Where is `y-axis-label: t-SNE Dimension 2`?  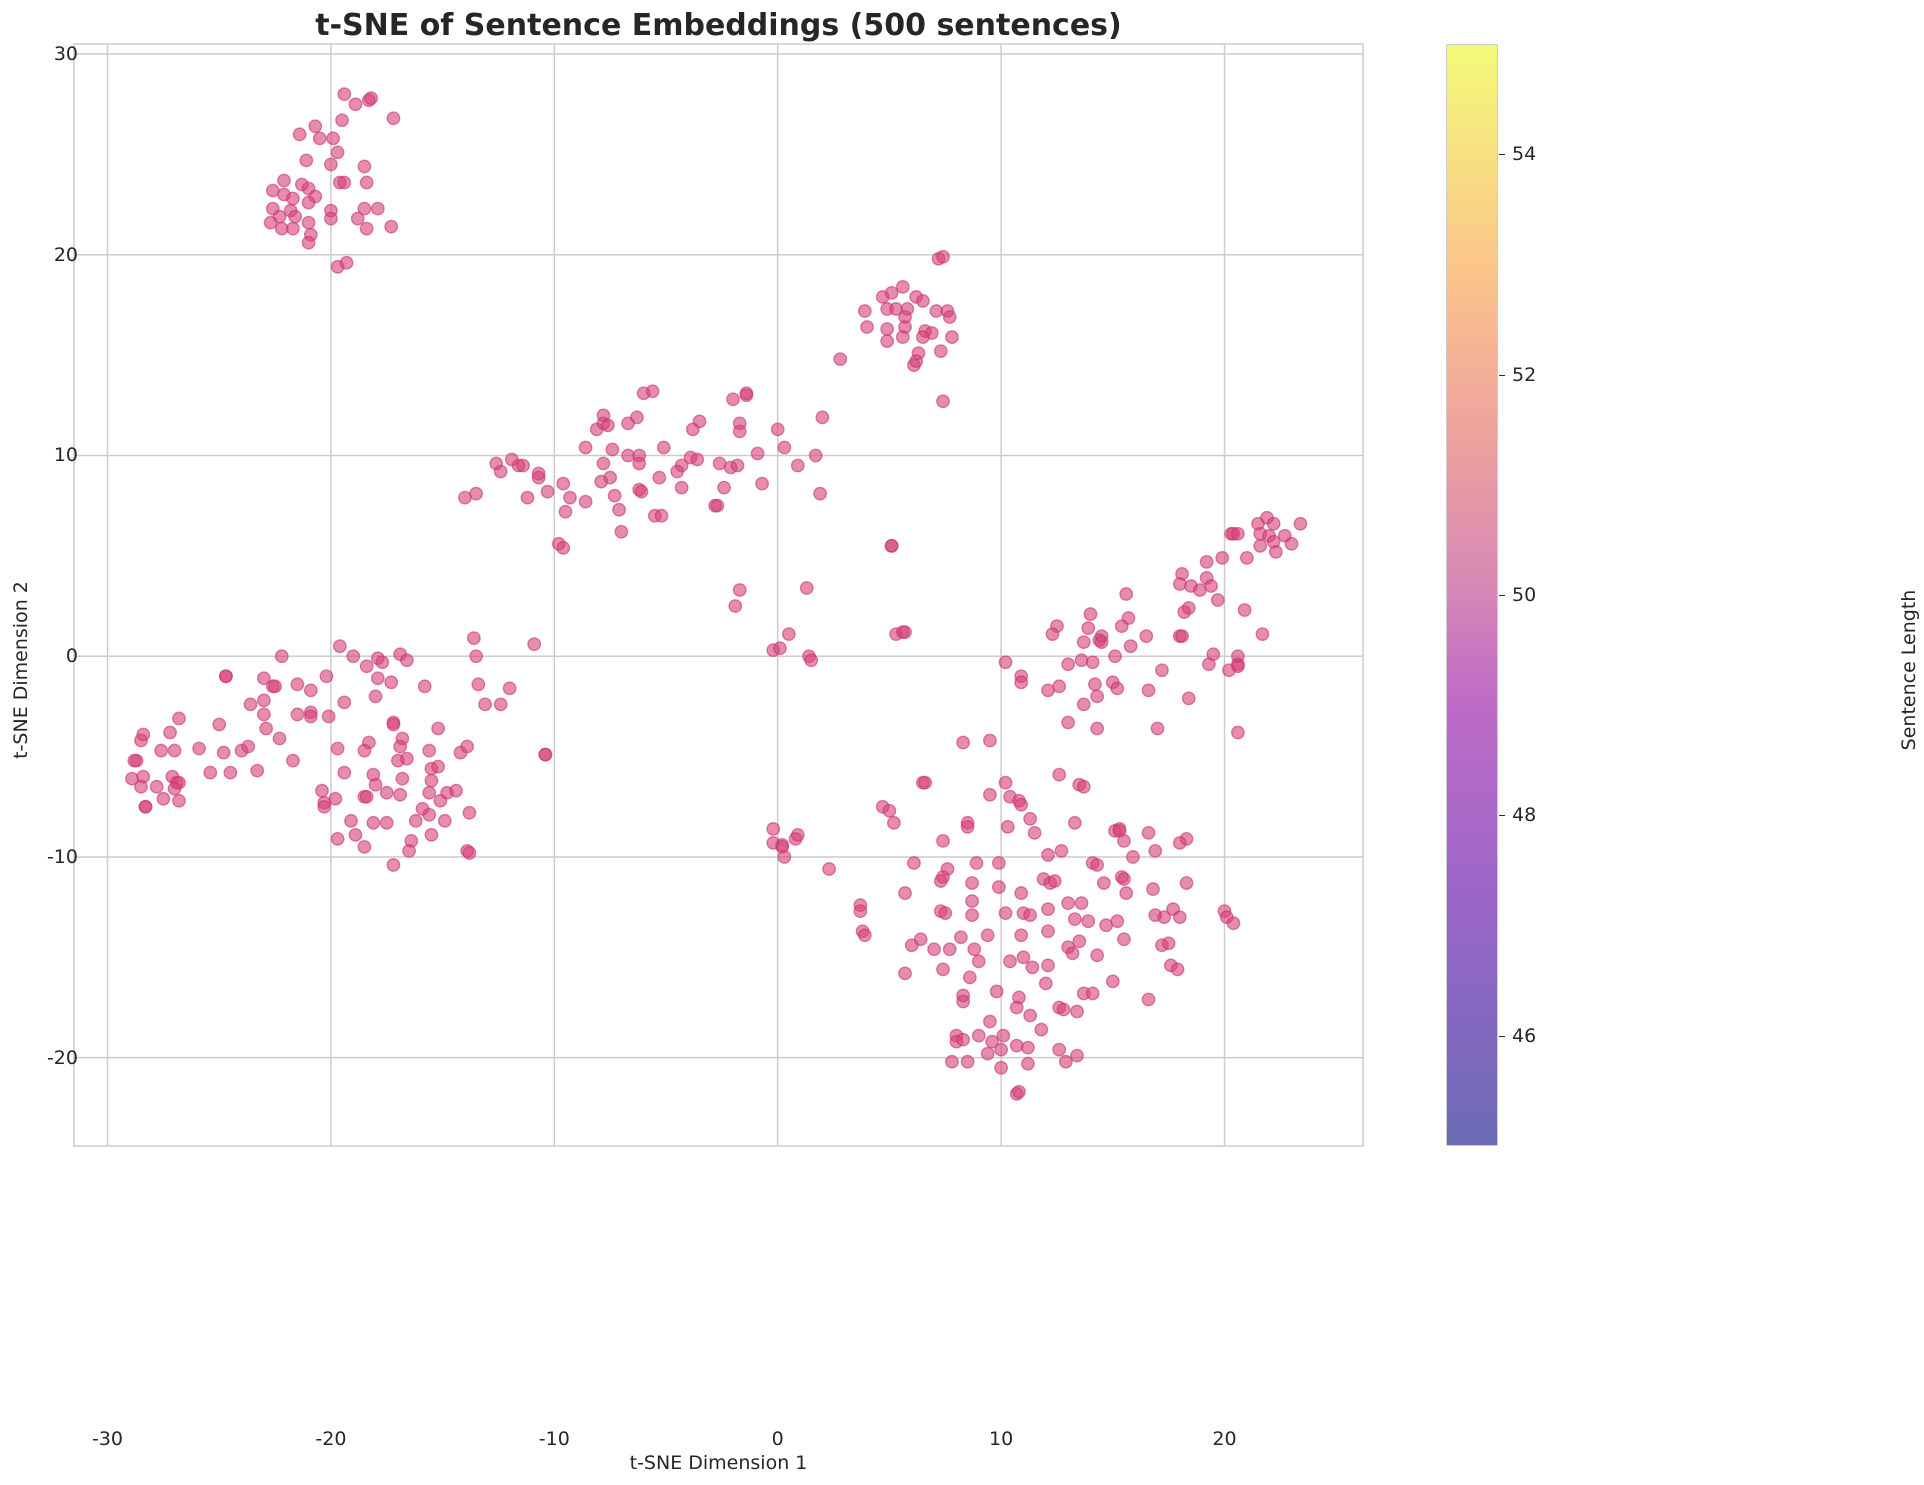
y-axis-label: t-SNE Dimension 2 is located at coordinates (21, 670).